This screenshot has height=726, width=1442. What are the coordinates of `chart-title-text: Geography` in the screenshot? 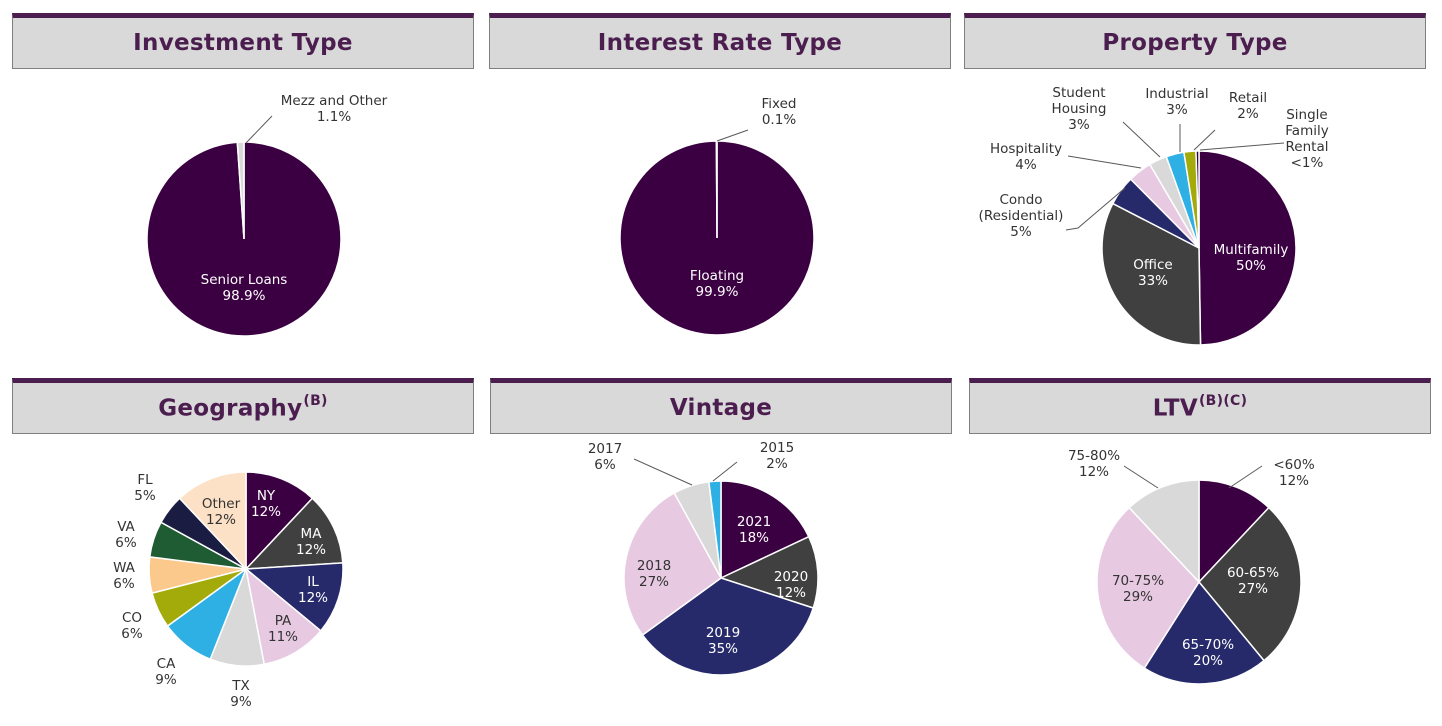 It's located at (230, 408).